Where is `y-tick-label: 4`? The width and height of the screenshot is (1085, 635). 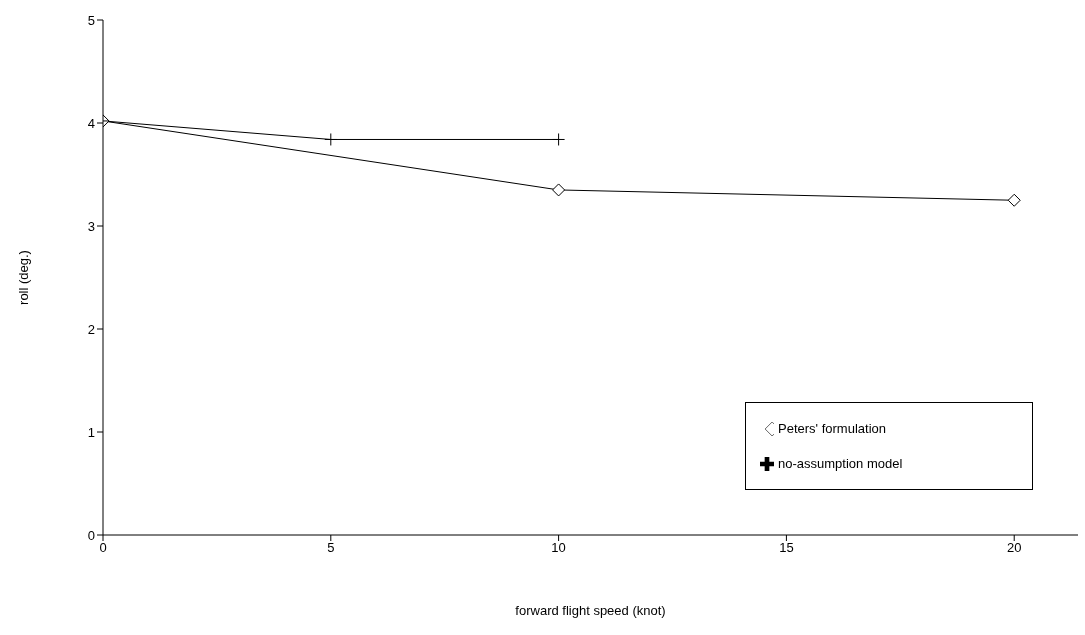 y-tick-label: 4 is located at coordinates (91, 123).